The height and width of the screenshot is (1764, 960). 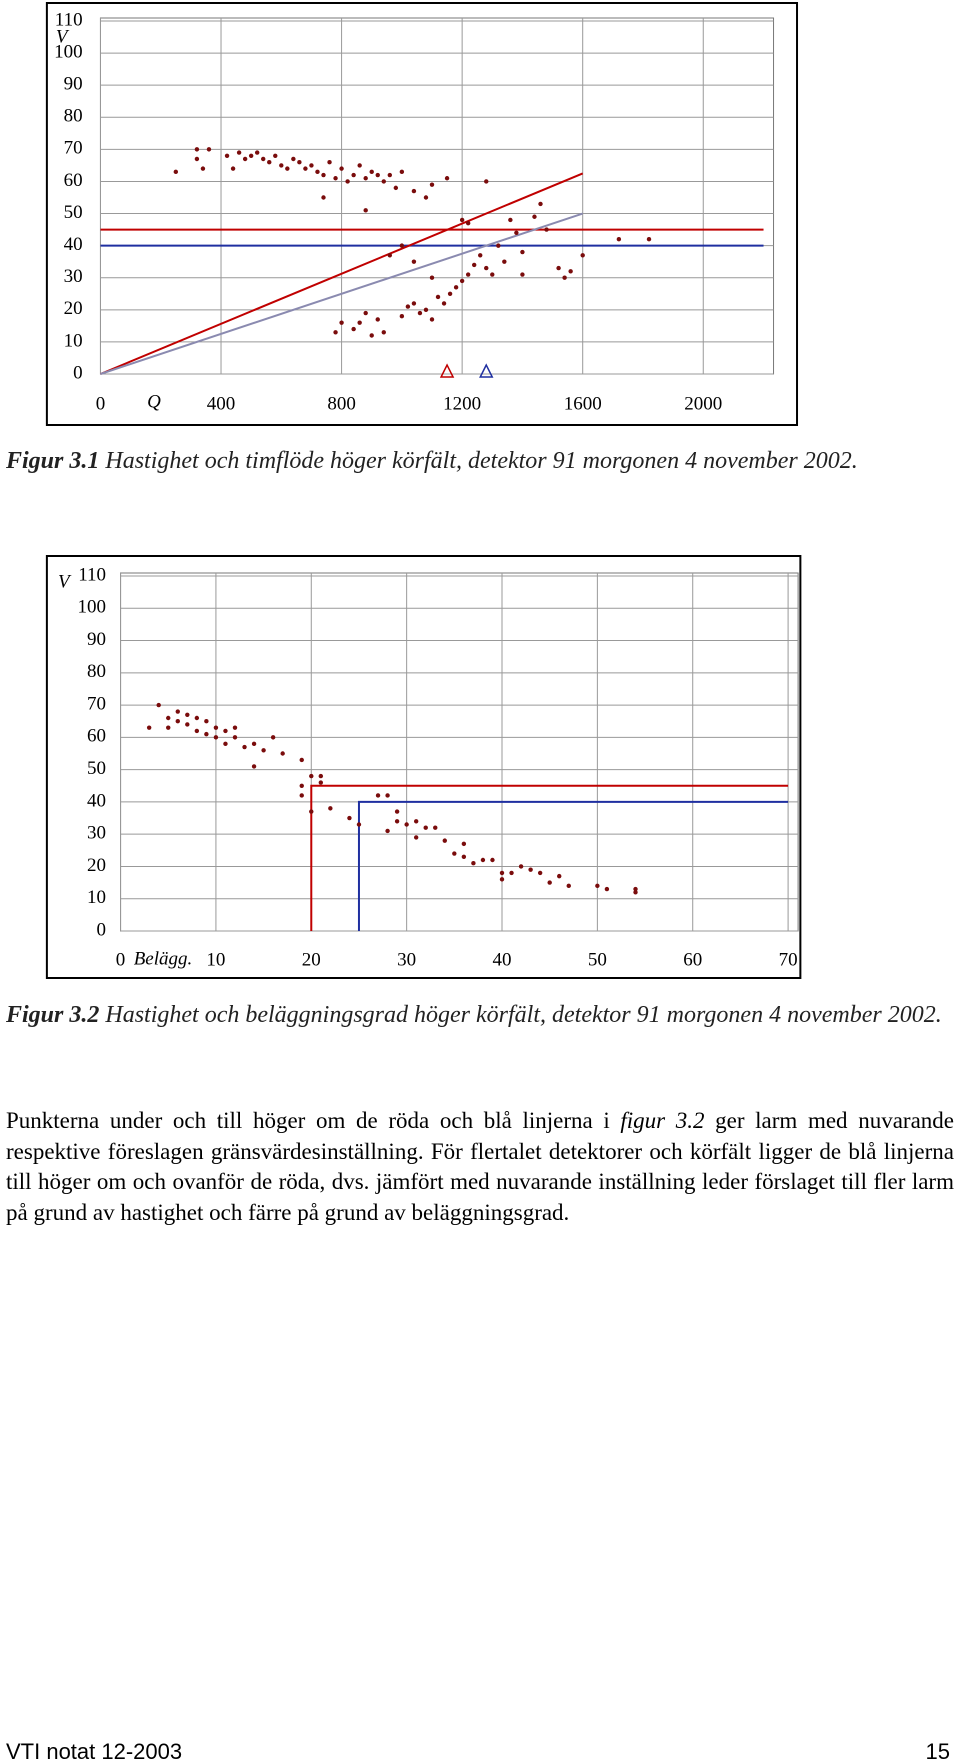 What do you see at coordinates (96, 897) in the screenshot?
I see `y-tick-label: 10` at bounding box center [96, 897].